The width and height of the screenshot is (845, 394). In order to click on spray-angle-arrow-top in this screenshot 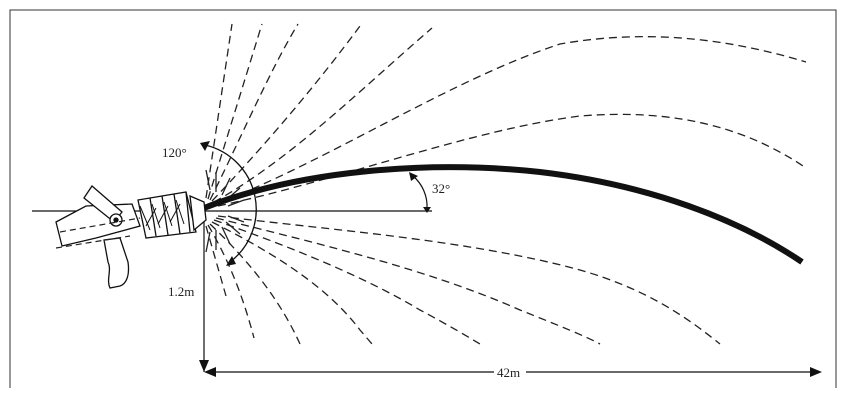, I will do `click(205, 146)`.